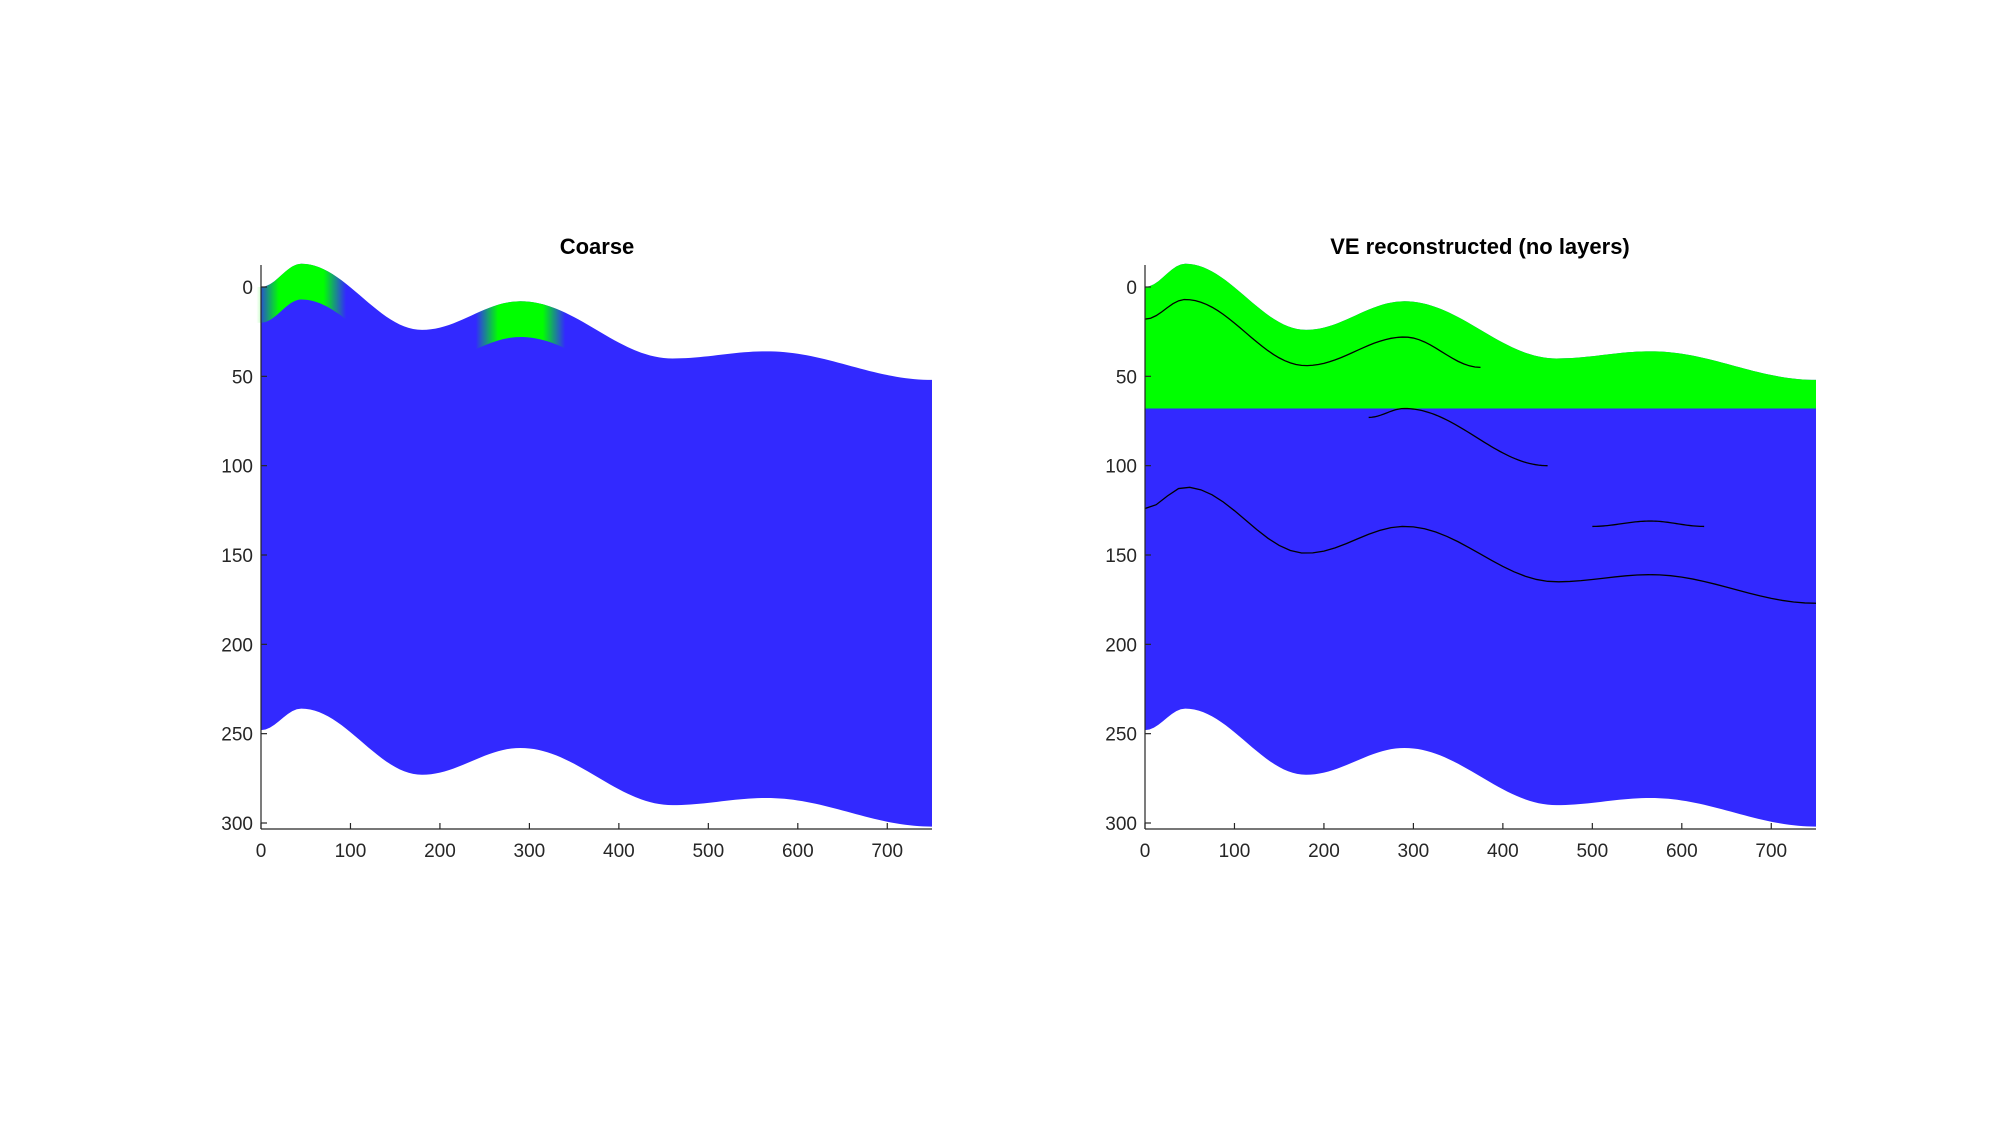 Image resolution: width=2000 pixels, height=1125 pixels. I want to click on chart-title: Coarse, so click(597, 246).